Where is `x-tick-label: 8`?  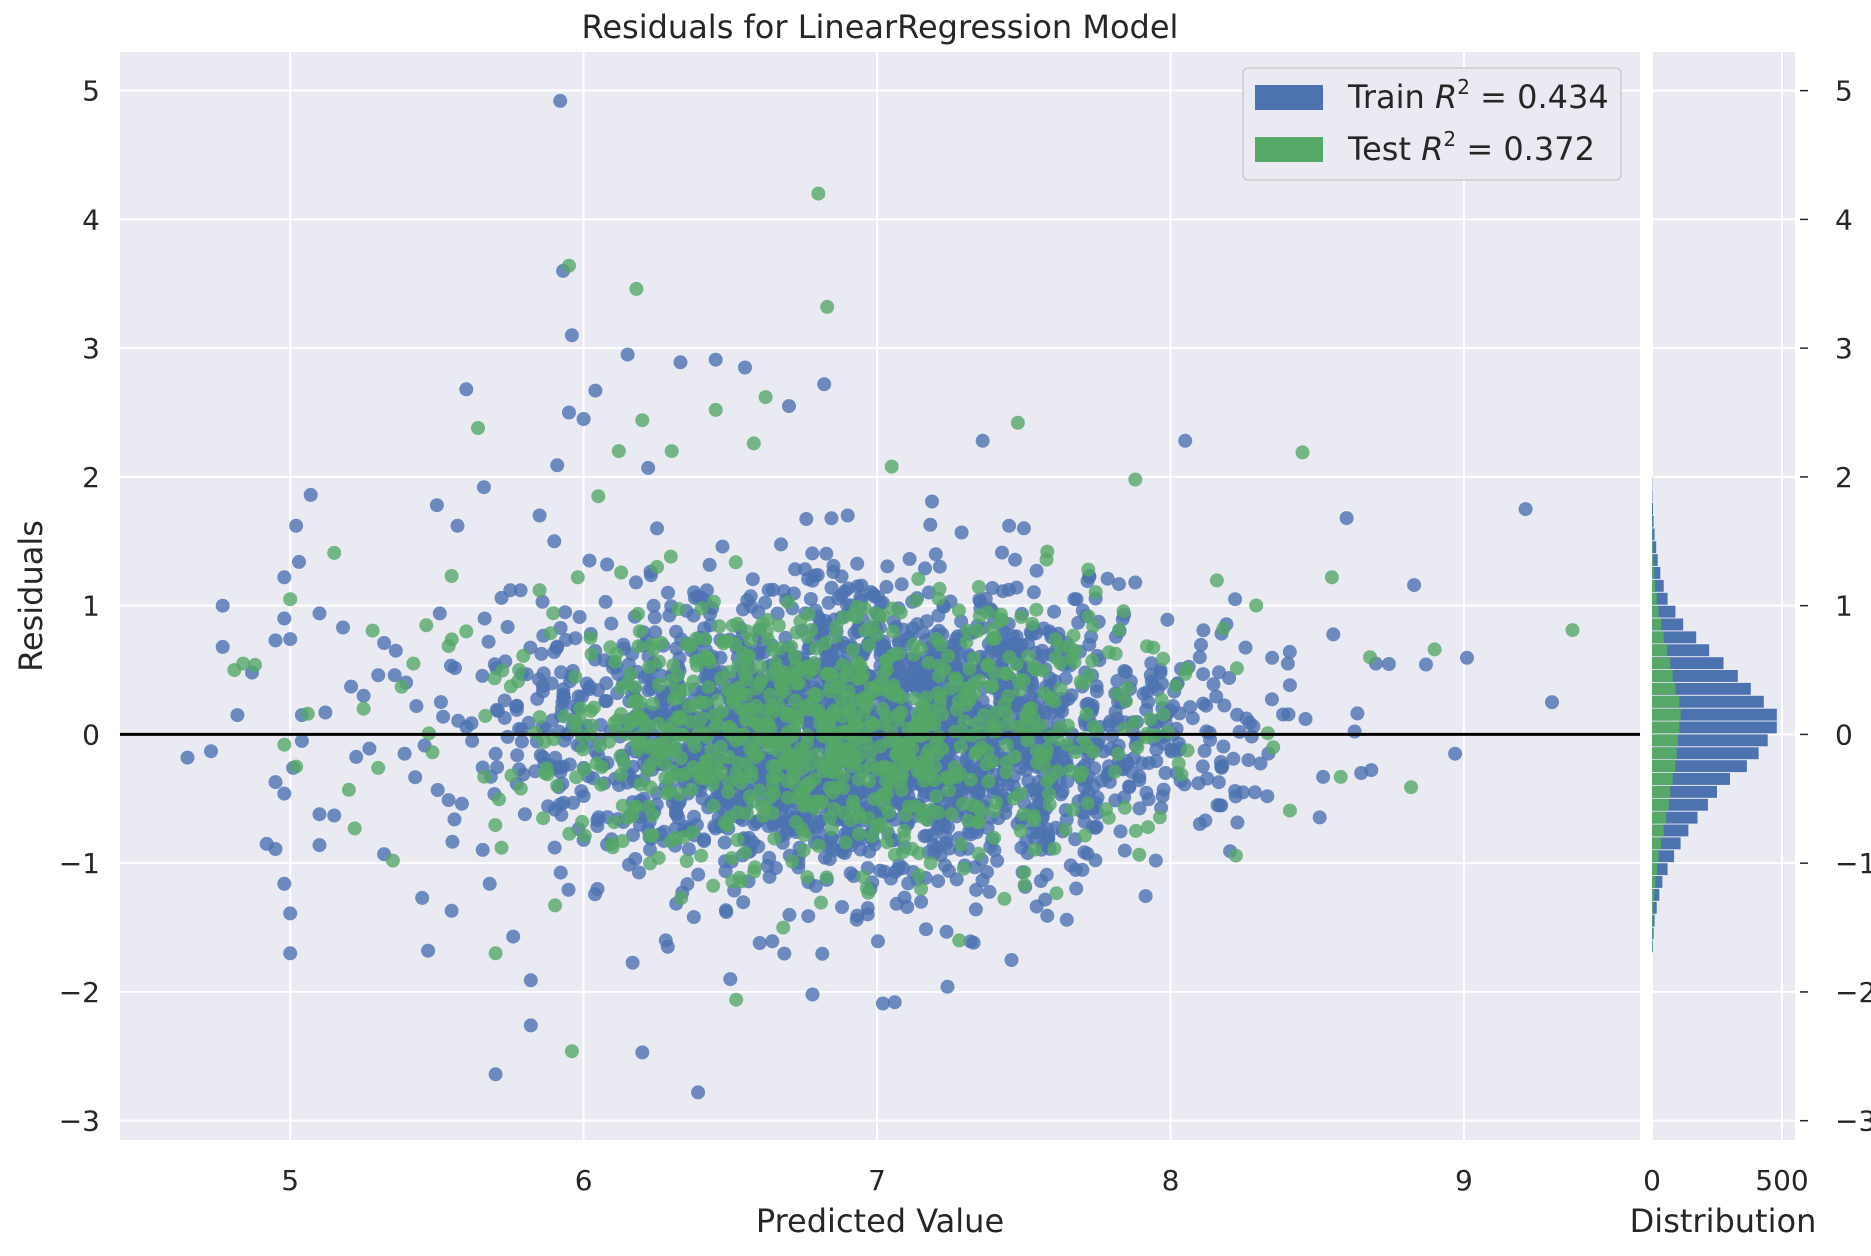
x-tick-label: 8 is located at coordinates (1171, 1180).